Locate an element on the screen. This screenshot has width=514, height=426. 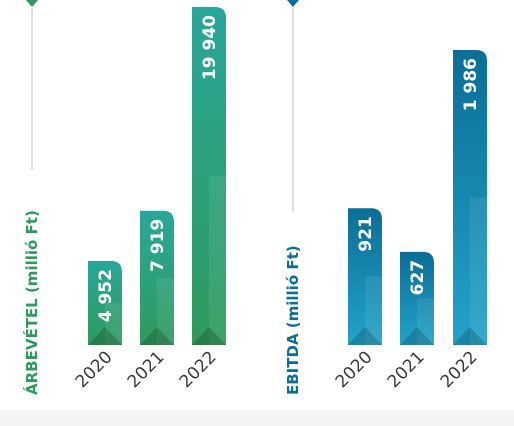
revenue-bar-2022 is located at coordinates (209, 176).